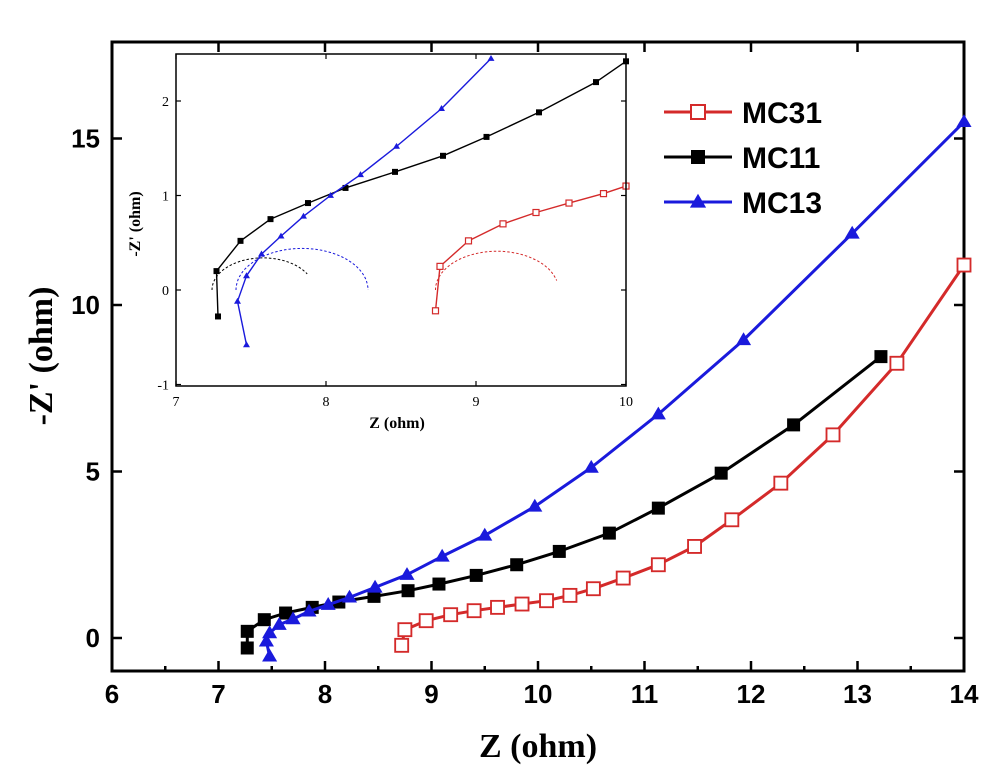  I want to click on inset-series-mc13, so click(364, 201).